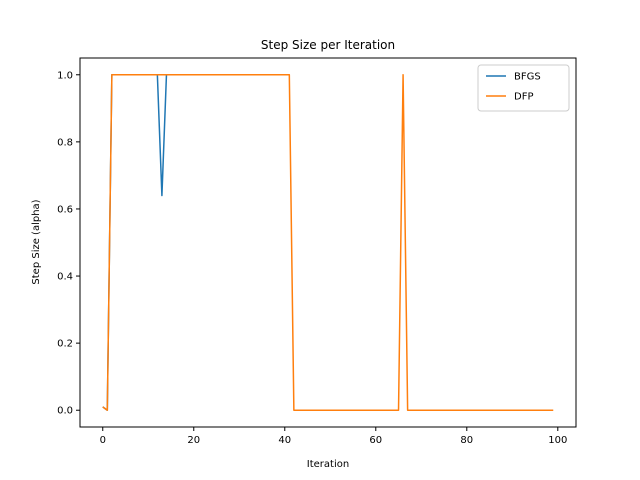 The image size is (640, 480). I want to click on x-tick-label: 60, so click(375, 440).